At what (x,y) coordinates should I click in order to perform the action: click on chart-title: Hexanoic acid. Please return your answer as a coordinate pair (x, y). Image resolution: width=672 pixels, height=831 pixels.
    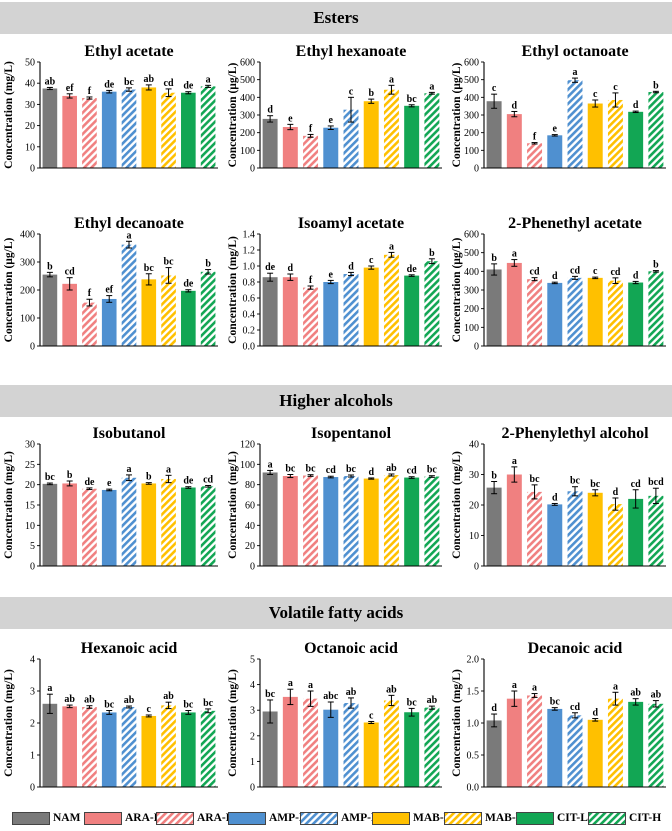
    Looking at the image, I should click on (129, 648).